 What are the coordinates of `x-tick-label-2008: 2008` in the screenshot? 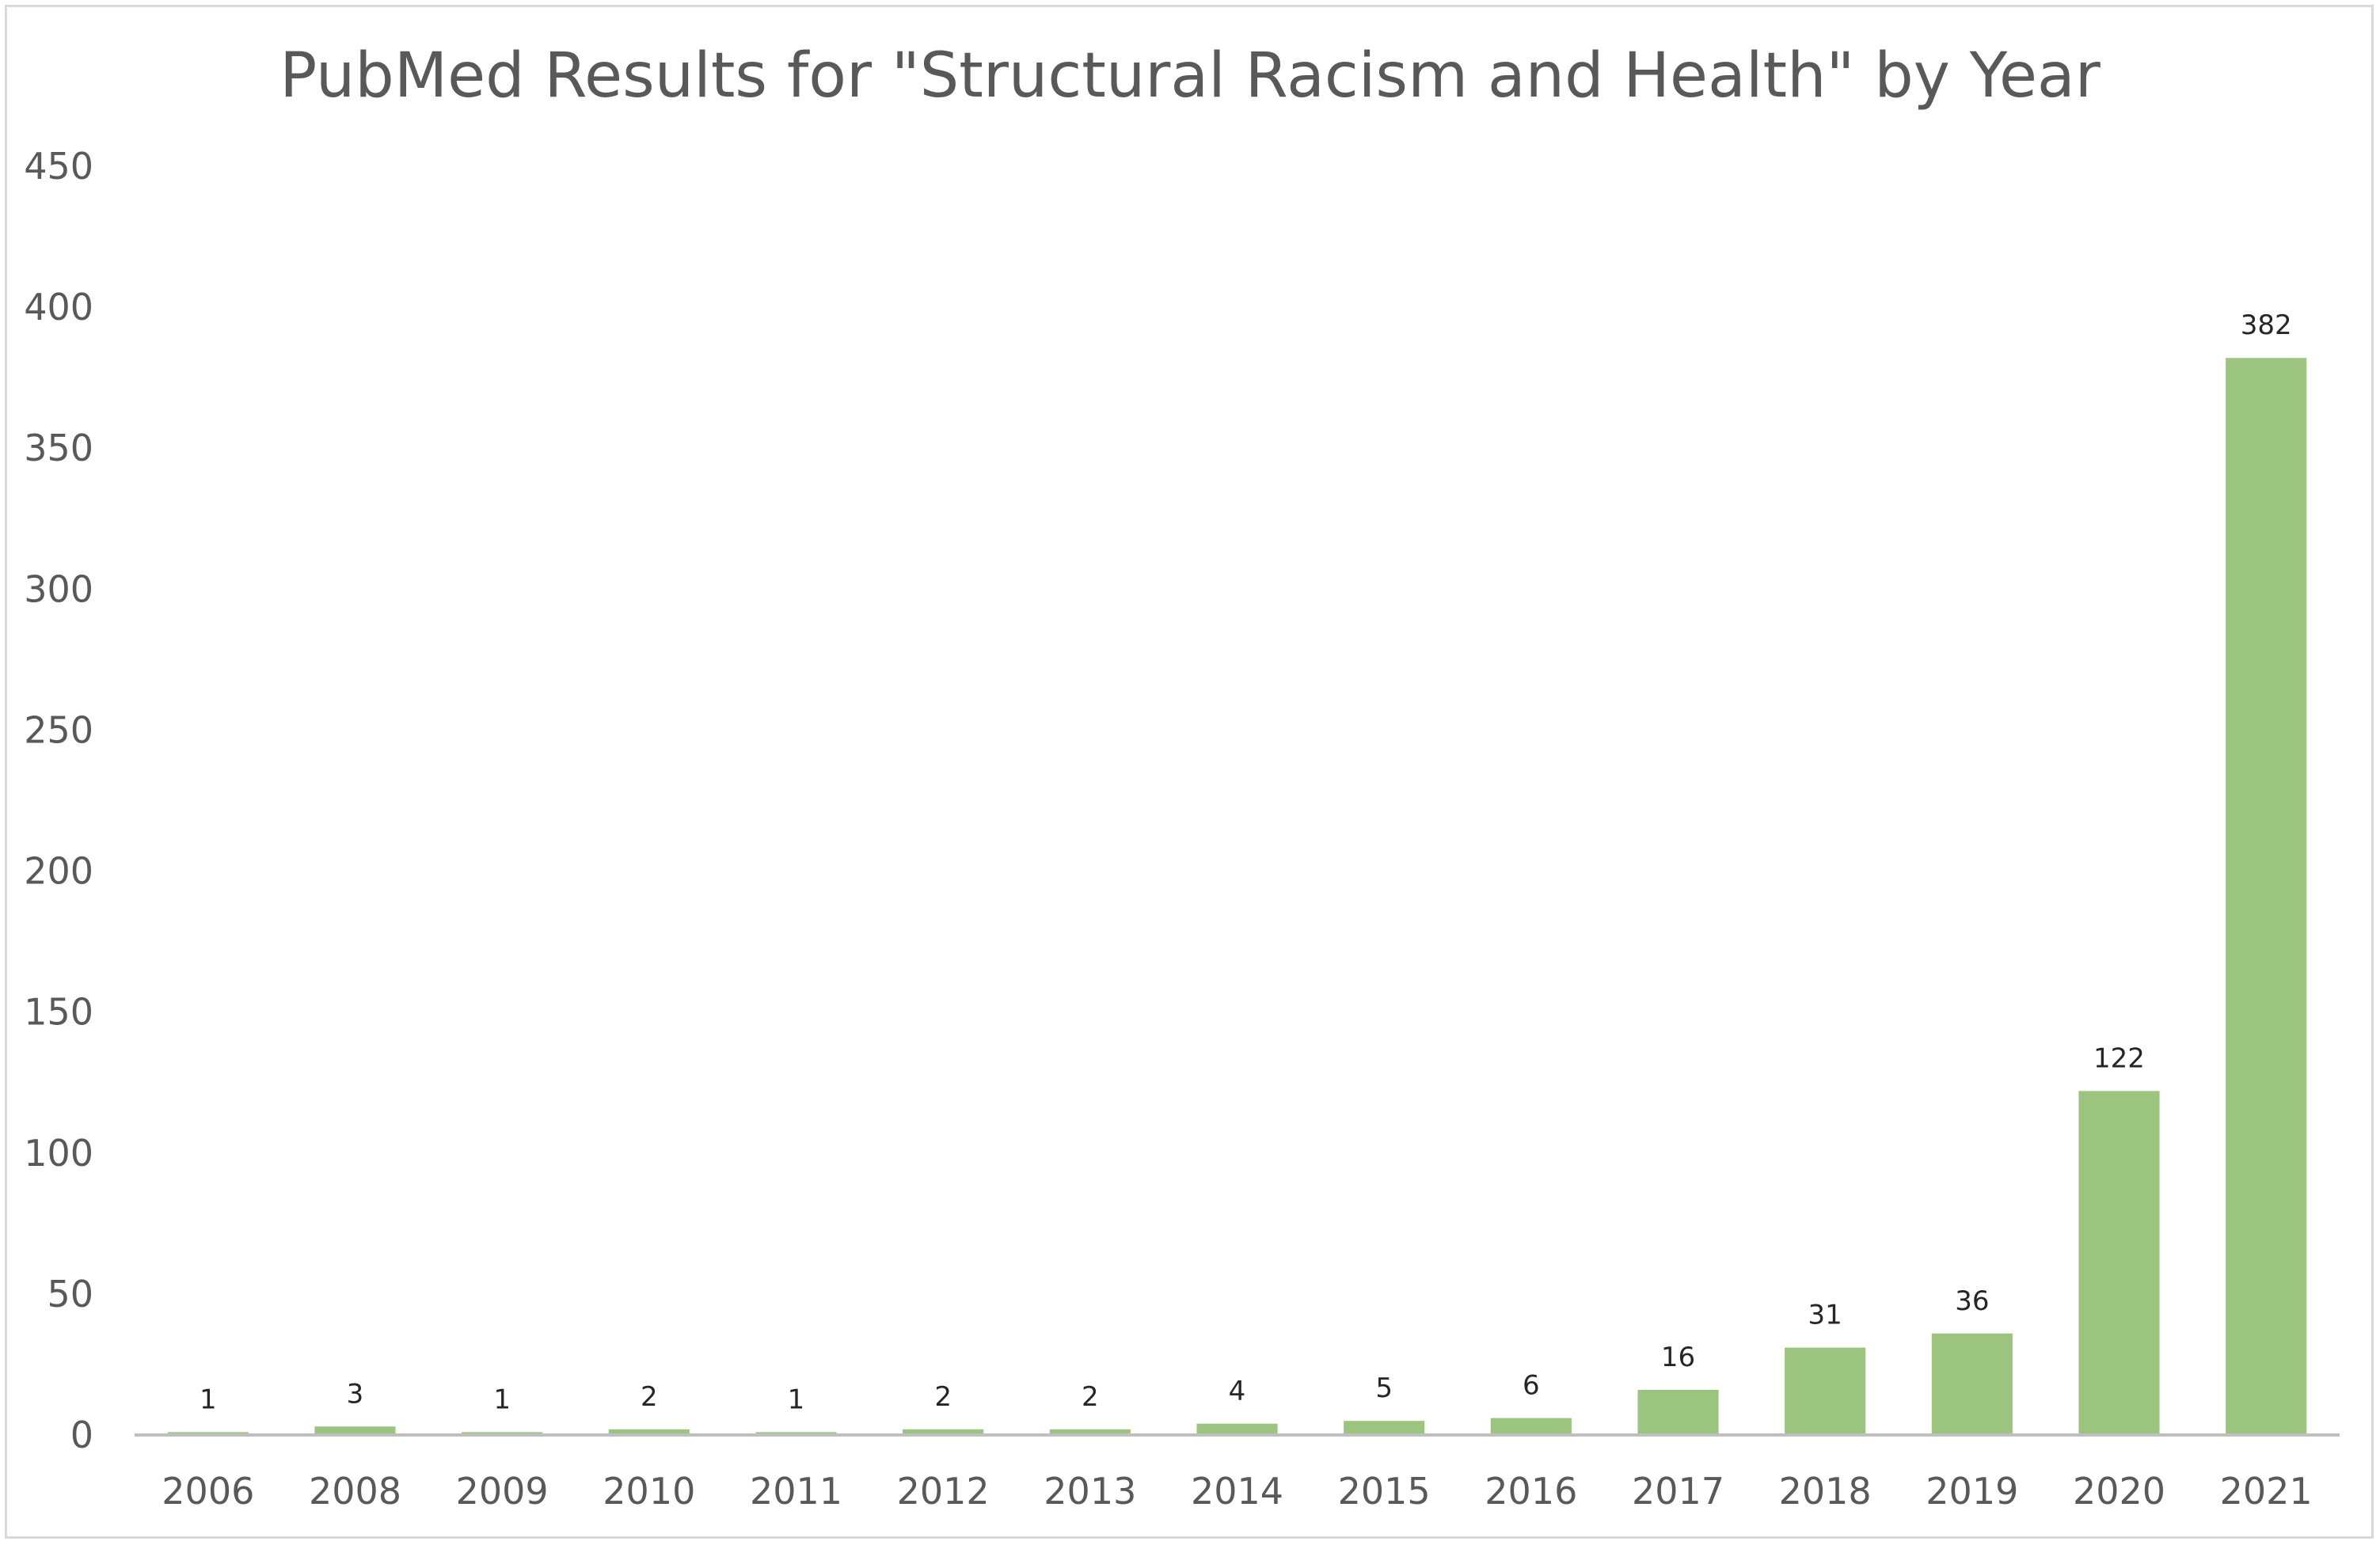 It's located at (355, 1491).